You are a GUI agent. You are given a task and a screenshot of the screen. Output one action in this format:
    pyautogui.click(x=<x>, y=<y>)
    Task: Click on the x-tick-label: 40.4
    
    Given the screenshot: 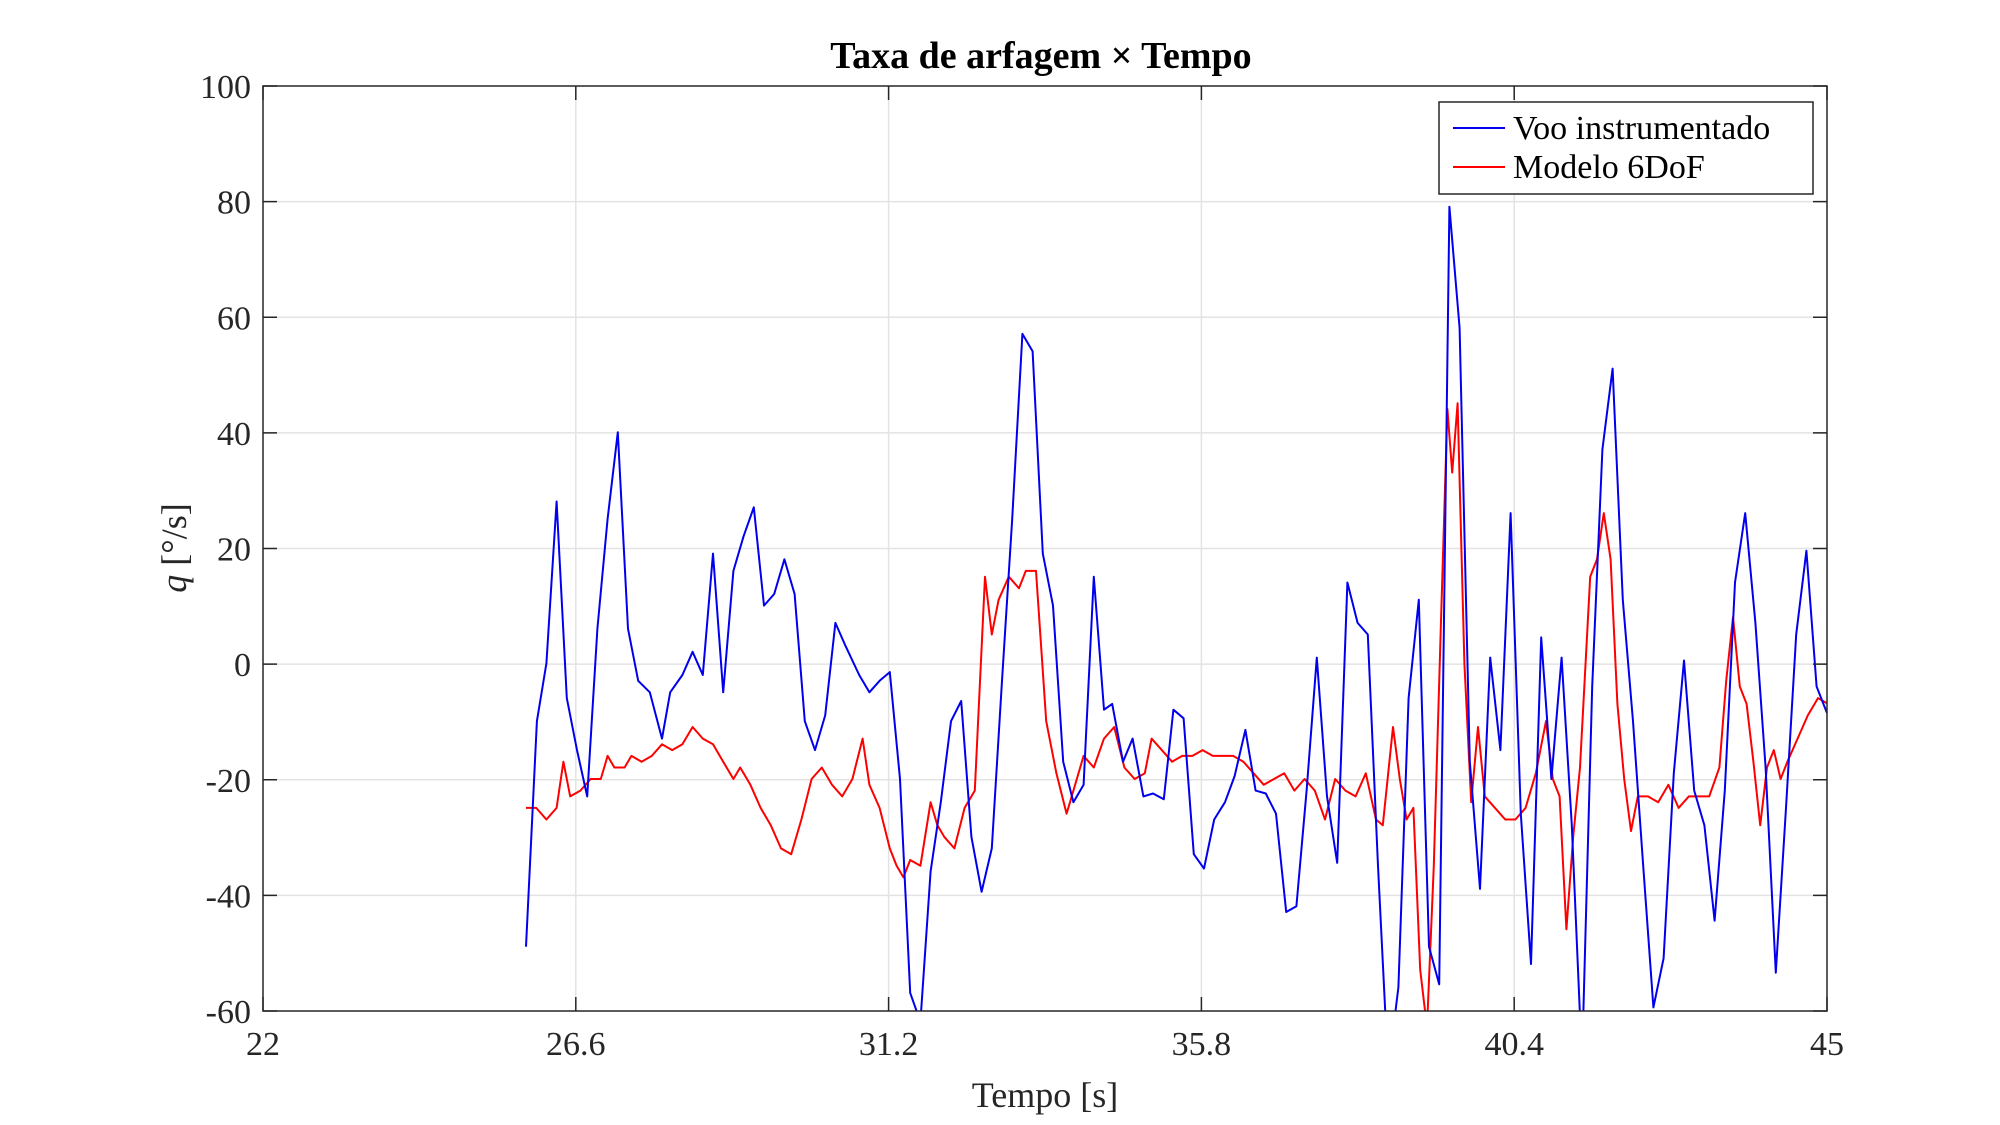 What is the action you would take?
    pyautogui.click(x=1514, y=1044)
    